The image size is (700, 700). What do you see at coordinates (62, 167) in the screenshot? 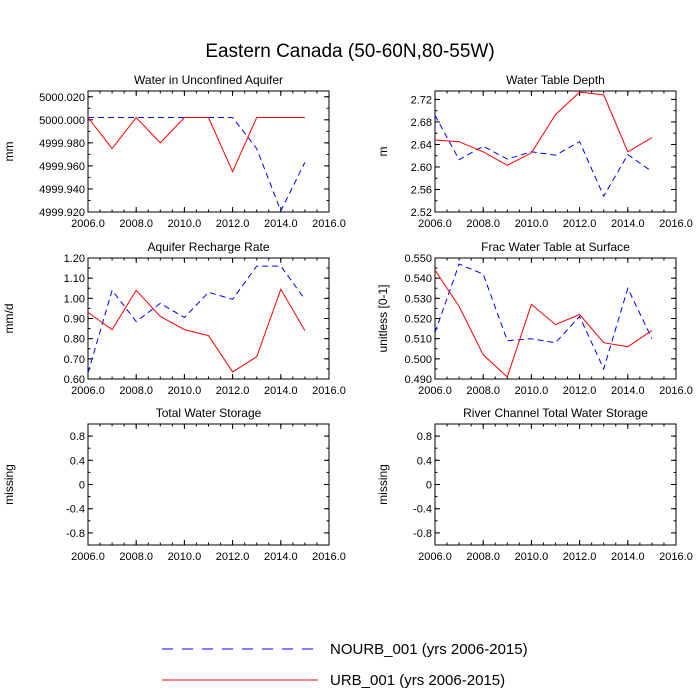
I see `y-tick-label: 4999.960` at bounding box center [62, 167].